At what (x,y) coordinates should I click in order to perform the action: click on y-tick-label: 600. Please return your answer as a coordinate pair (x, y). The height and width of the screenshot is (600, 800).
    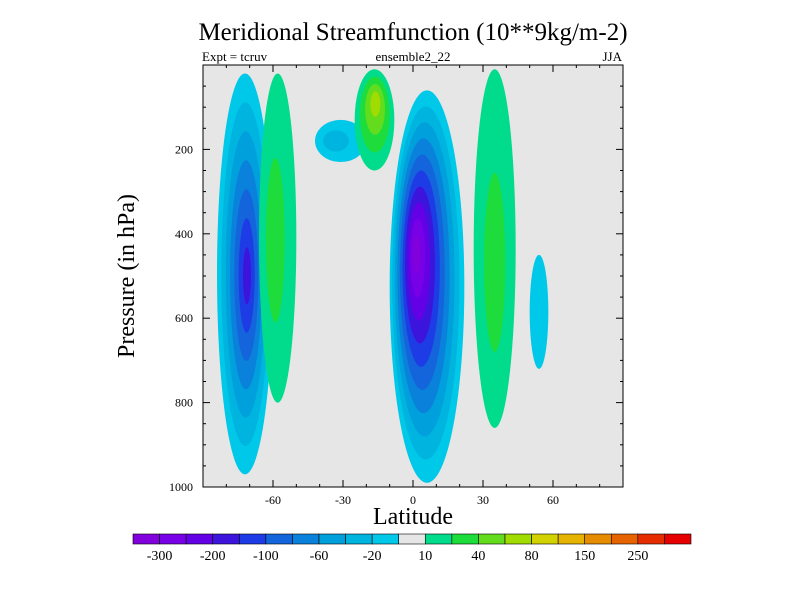
    Looking at the image, I should click on (184, 318).